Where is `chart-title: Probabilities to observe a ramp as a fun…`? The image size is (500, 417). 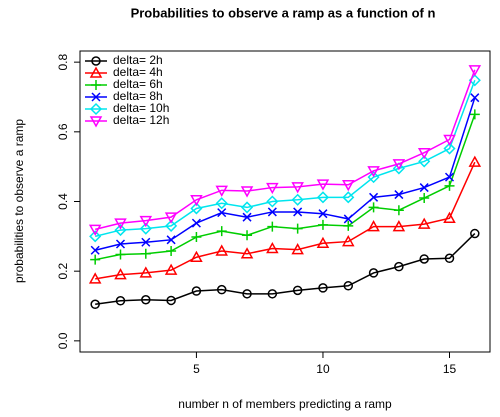
chart-title: Probabilities to observe a ramp as a fun… is located at coordinates (283, 12).